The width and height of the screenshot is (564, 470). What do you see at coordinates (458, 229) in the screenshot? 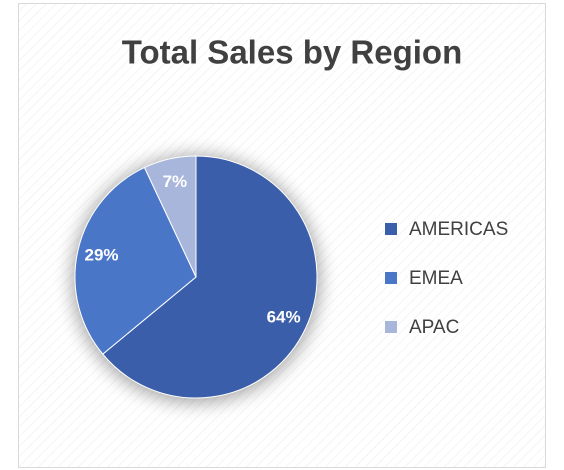
I see `legend-label: AMERICAS` at bounding box center [458, 229].